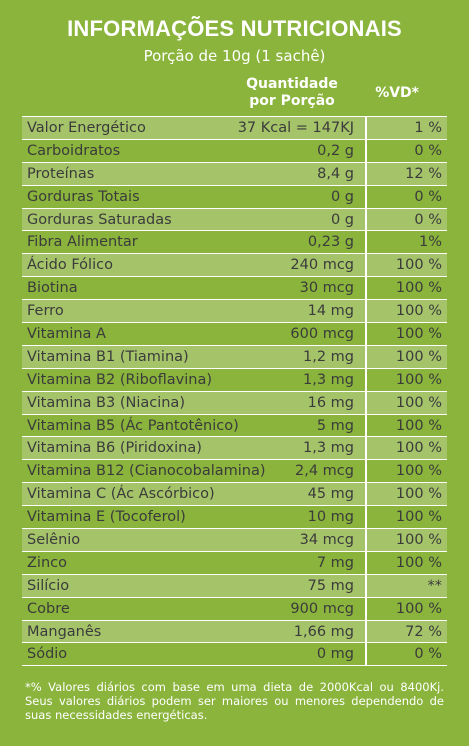 Image resolution: width=469 pixels, height=746 pixels. I want to click on table-row: Sódio 0 mg 0 %, so click(234, 655).